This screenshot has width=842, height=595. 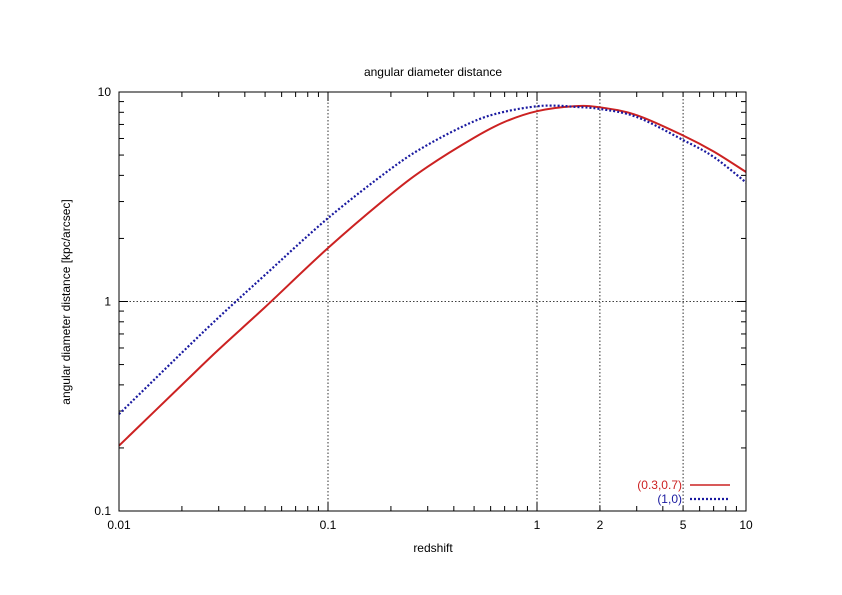 What do you see at coordinates (669, 499) in the screenshot?
I see `legend-label: (1,0)` at bounding box center [669, 499].